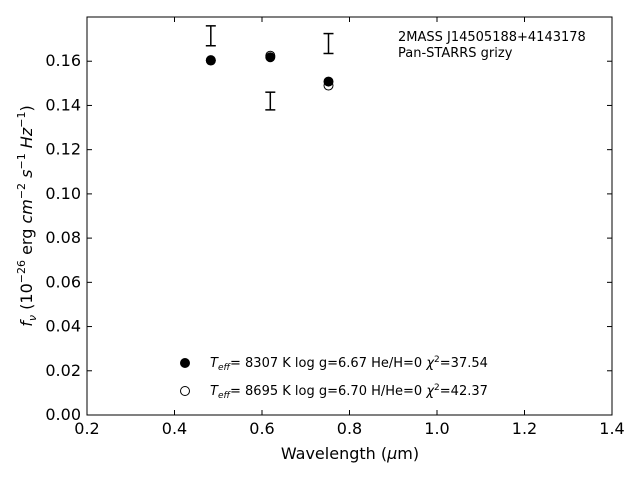 Image resolution: width=640 pixels, height=480 pixels. Describe the element at coordinates (185, 363) in the screenshot. I see `legend-marker-filled` at that location.